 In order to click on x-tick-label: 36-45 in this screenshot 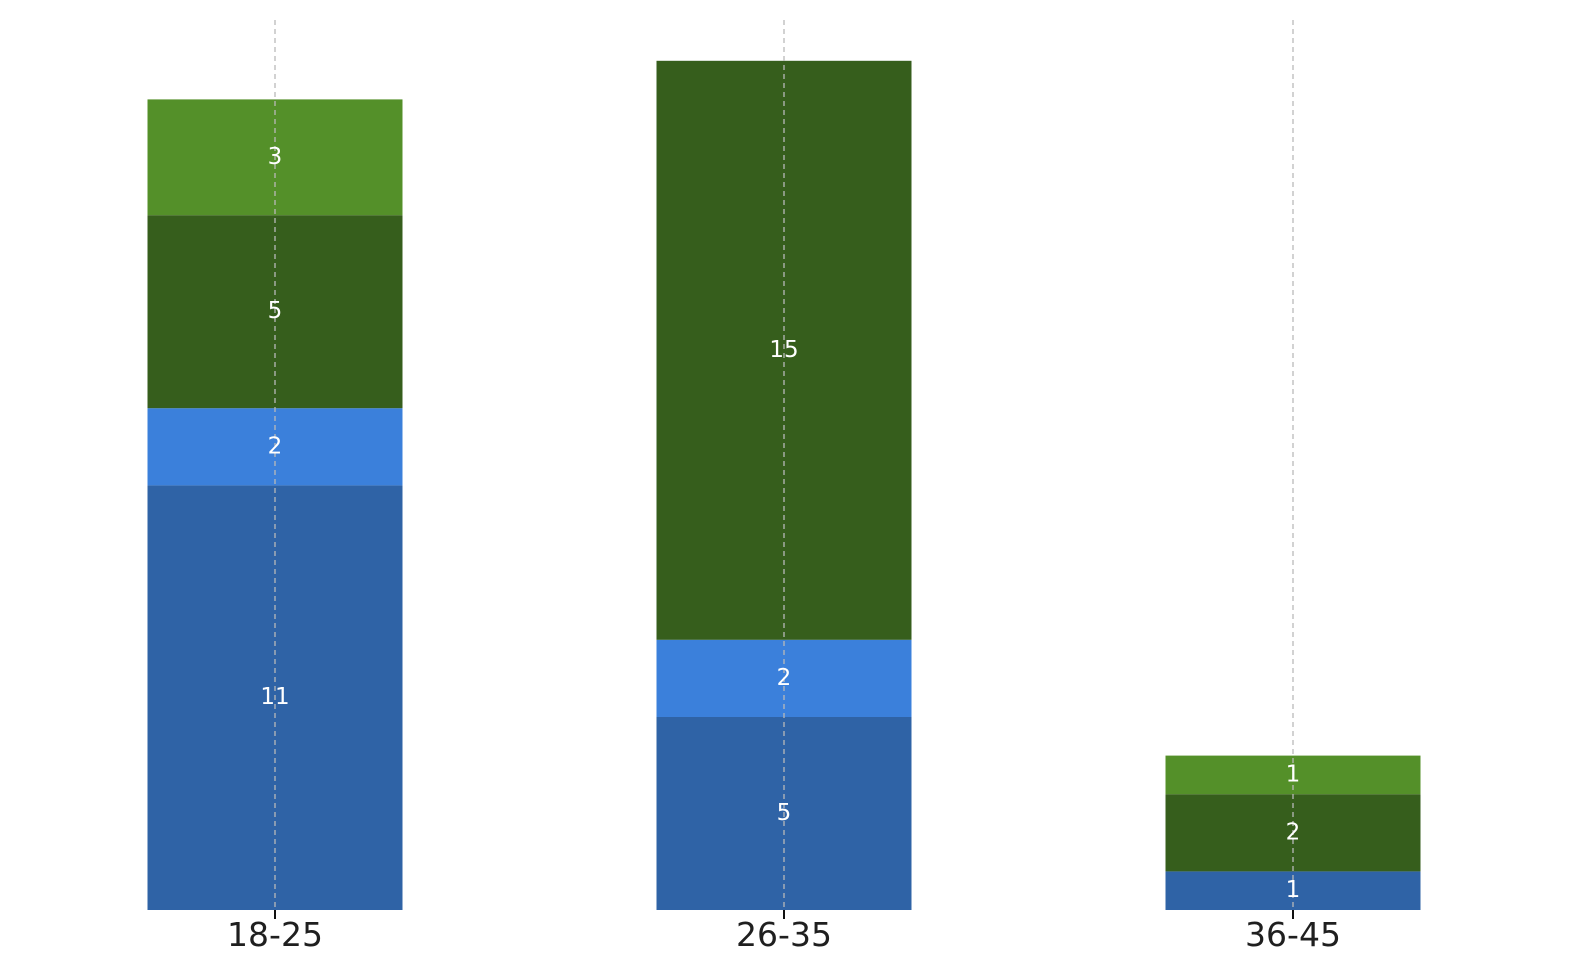, I will do `click(1293, 934)`.